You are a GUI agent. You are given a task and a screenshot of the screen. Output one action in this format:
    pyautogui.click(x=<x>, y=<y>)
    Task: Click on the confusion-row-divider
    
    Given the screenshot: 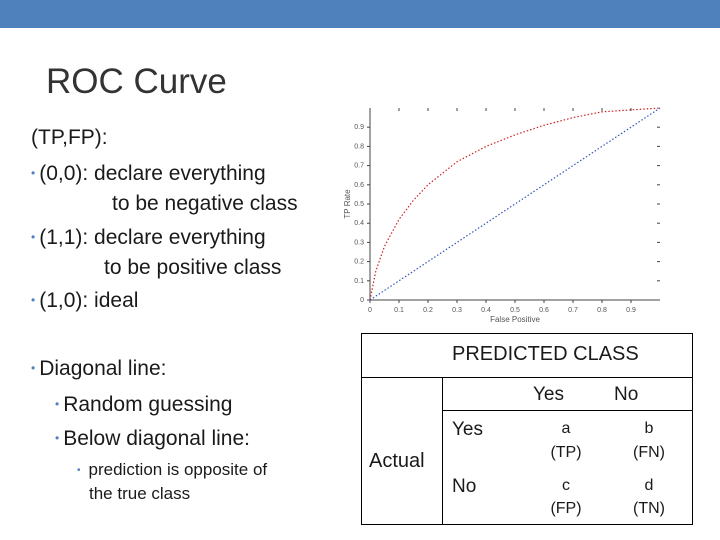 What is the action you would take?
    pyautogui.click(x=442, y=450)
    